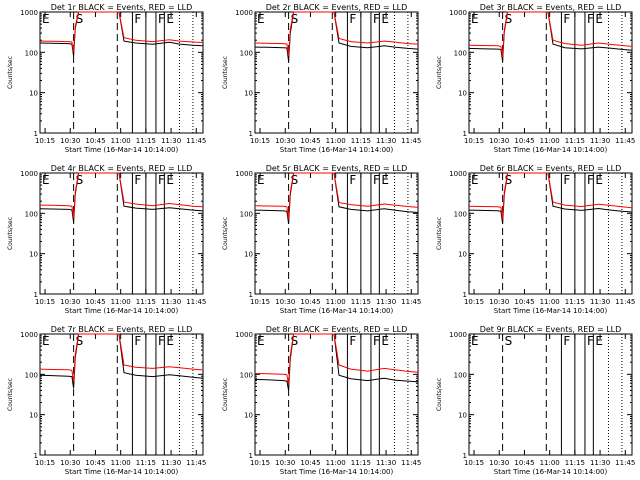 This screenshot has width=640, height=480. Describe the element at coordinates (550, 394) in the screenshot. I see `plot-frame` at that location.